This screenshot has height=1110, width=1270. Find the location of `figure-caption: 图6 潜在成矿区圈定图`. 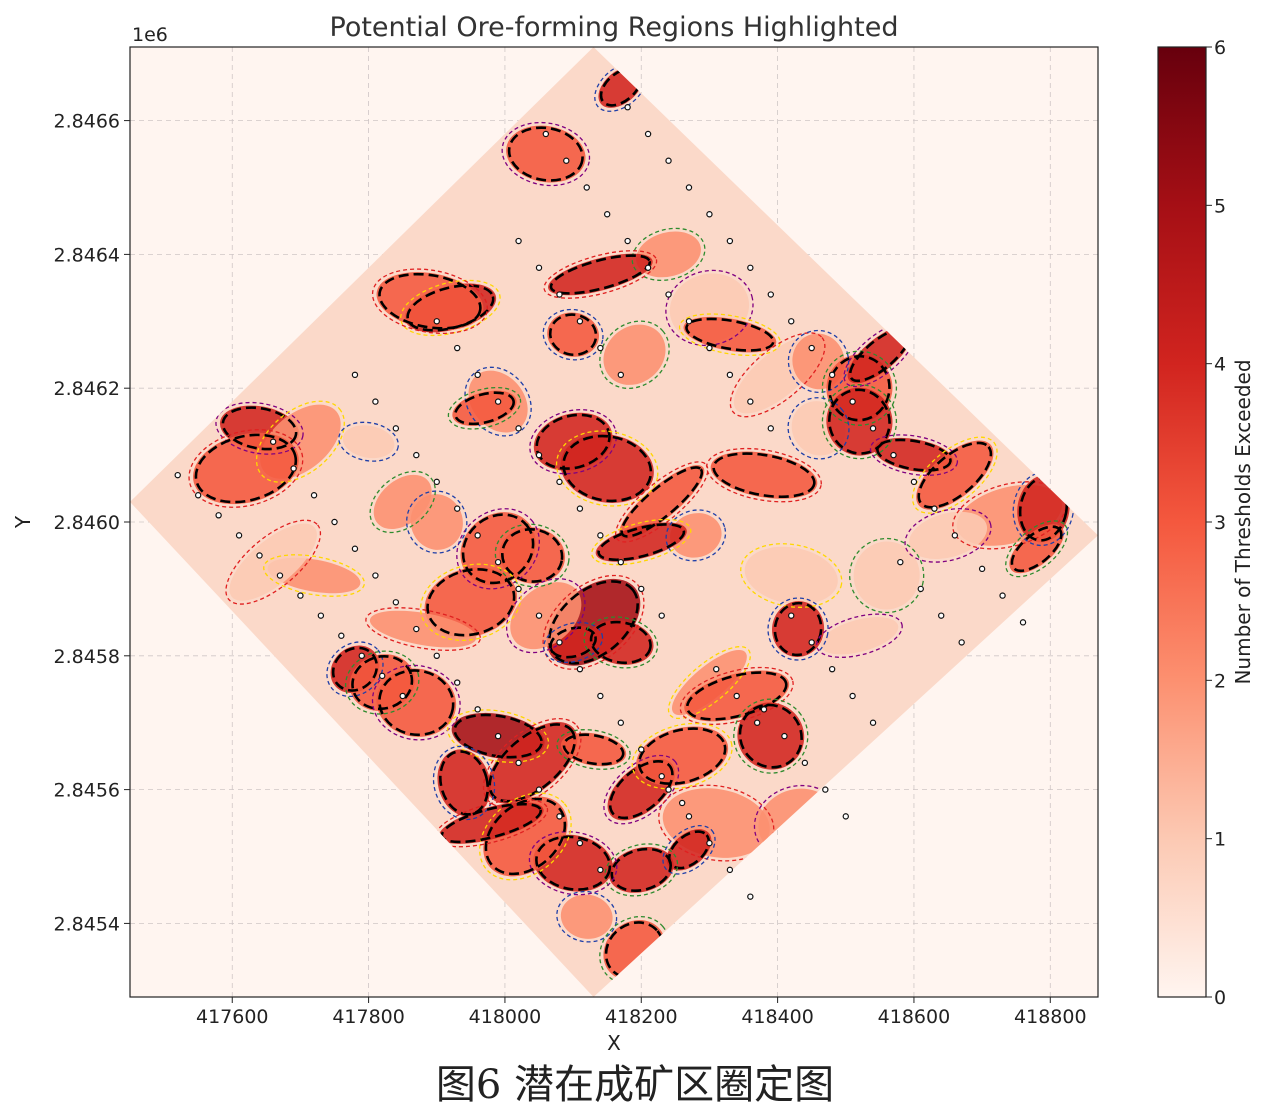

figure-caption: 图6 潜在成矿区圈定图 is located at coordinates (635, 1085).